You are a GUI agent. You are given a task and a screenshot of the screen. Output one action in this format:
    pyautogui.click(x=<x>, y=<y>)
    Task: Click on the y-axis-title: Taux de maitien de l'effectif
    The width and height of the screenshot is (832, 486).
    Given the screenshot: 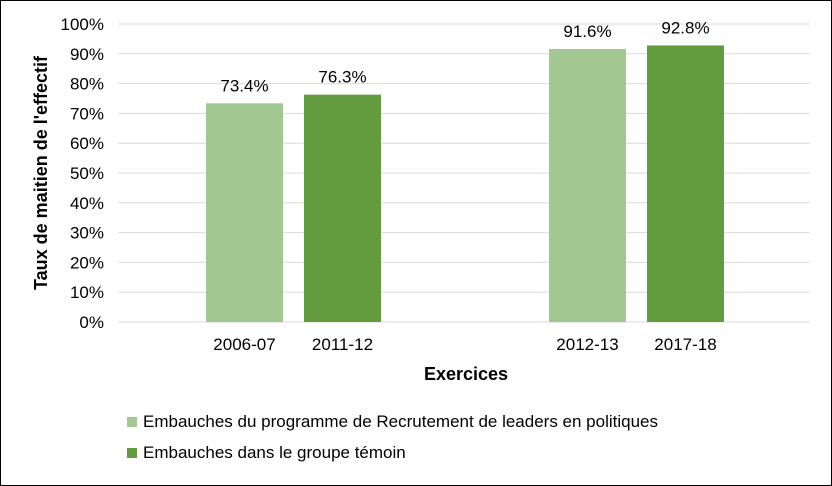 What is the action you would take?
    pyautogui.click(x=41, y=172)
    